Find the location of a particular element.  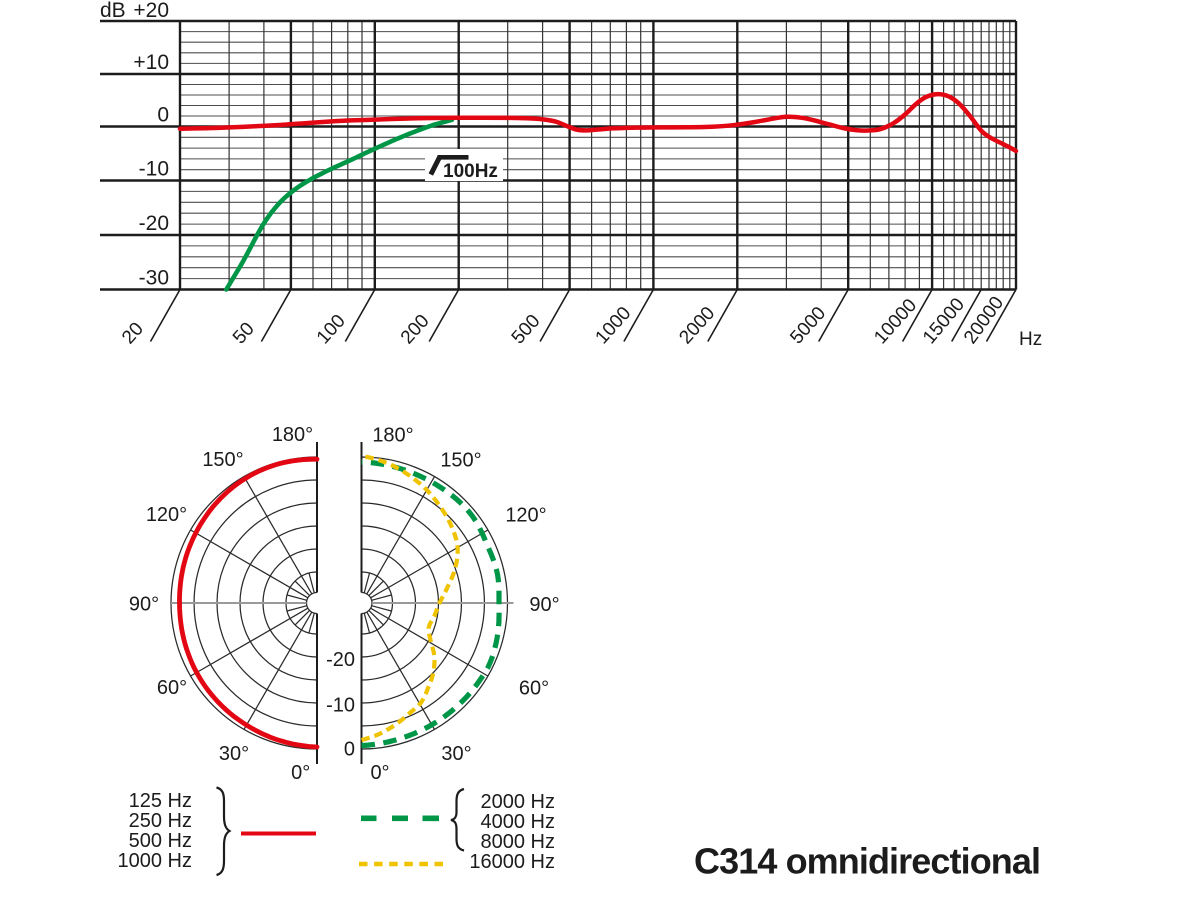

svg-text: 1000 Hz is located at coordinates (155, 861).